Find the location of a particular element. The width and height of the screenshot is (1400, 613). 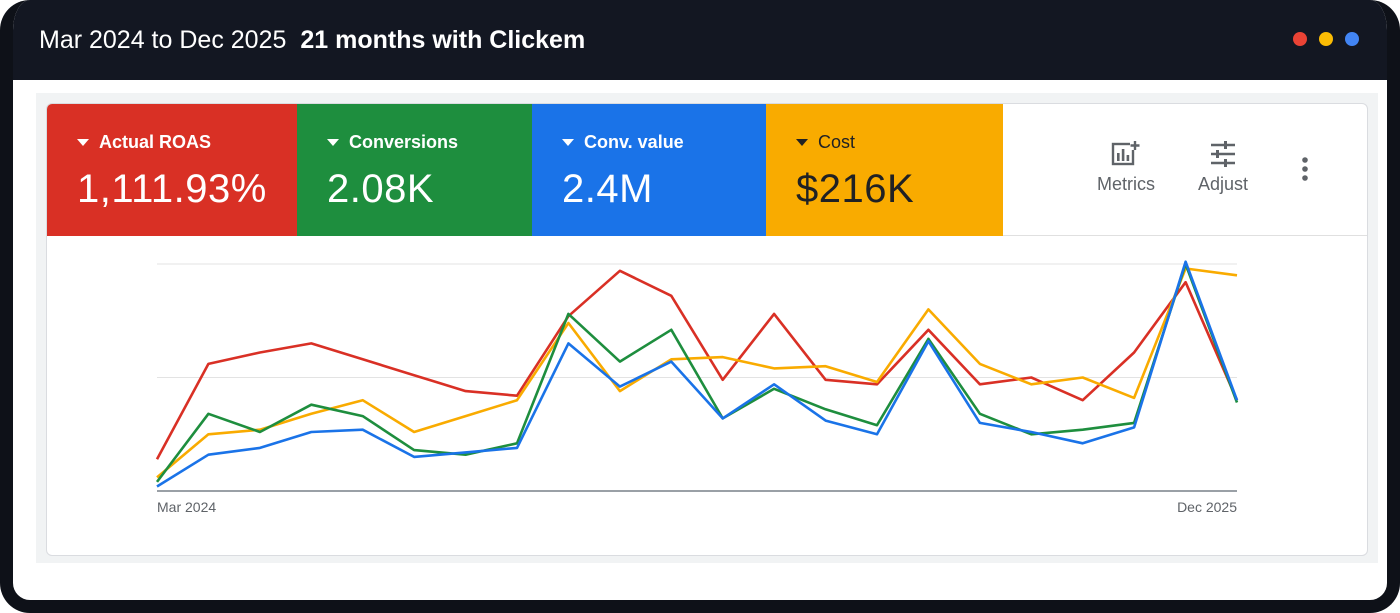

metric-tile-conv-value: Conv. value 2.4M is located at coordinates (649, 170).